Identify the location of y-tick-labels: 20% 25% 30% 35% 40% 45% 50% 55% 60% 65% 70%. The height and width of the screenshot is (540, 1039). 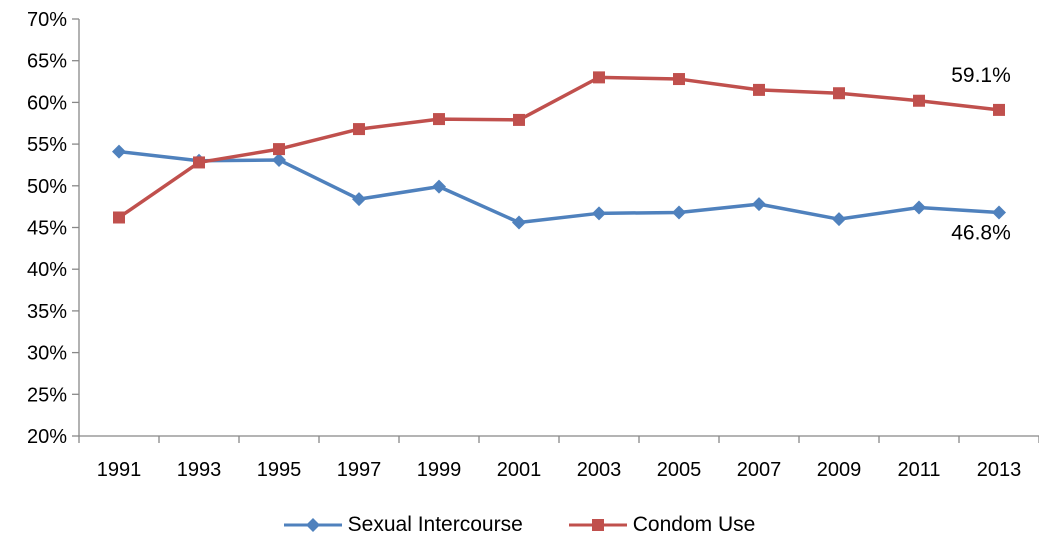
(47, 228).